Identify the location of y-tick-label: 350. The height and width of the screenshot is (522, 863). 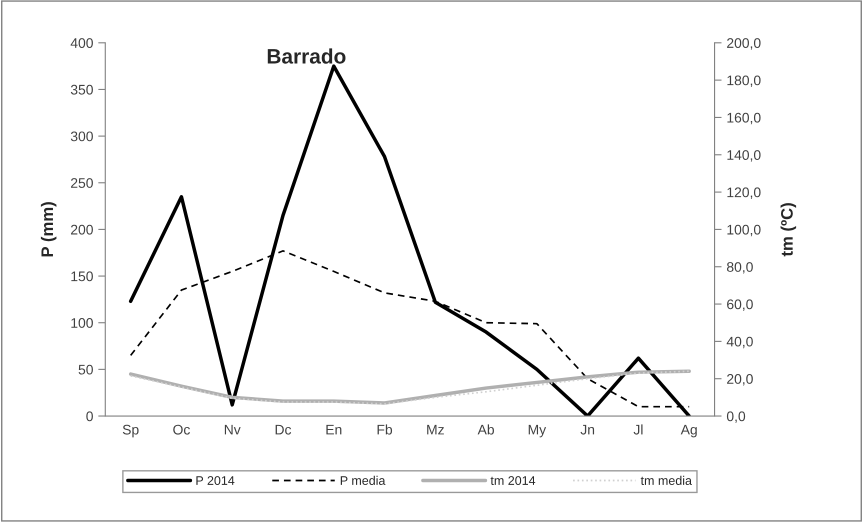
(81, 89).